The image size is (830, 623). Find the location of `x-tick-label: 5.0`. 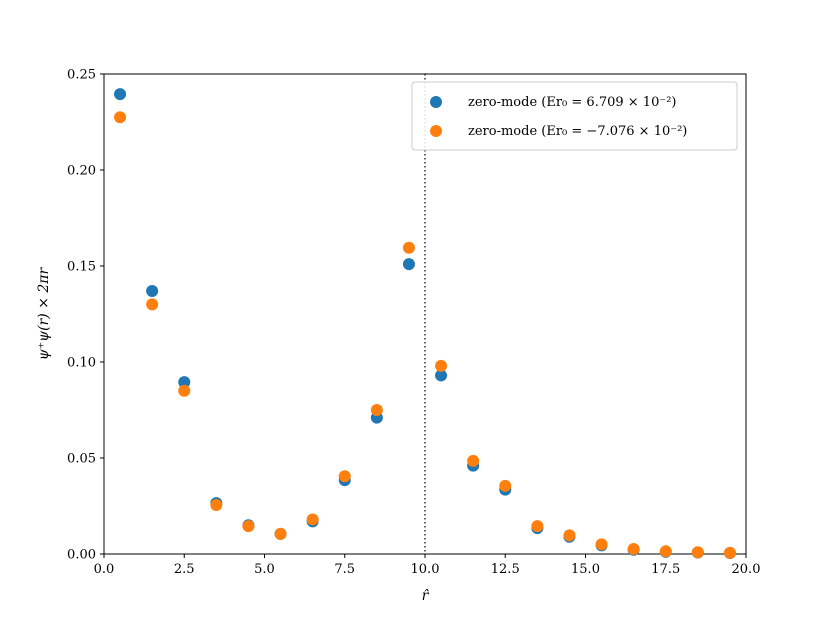

x-tick-label: 5.0 is located at coordinates (264, 569).